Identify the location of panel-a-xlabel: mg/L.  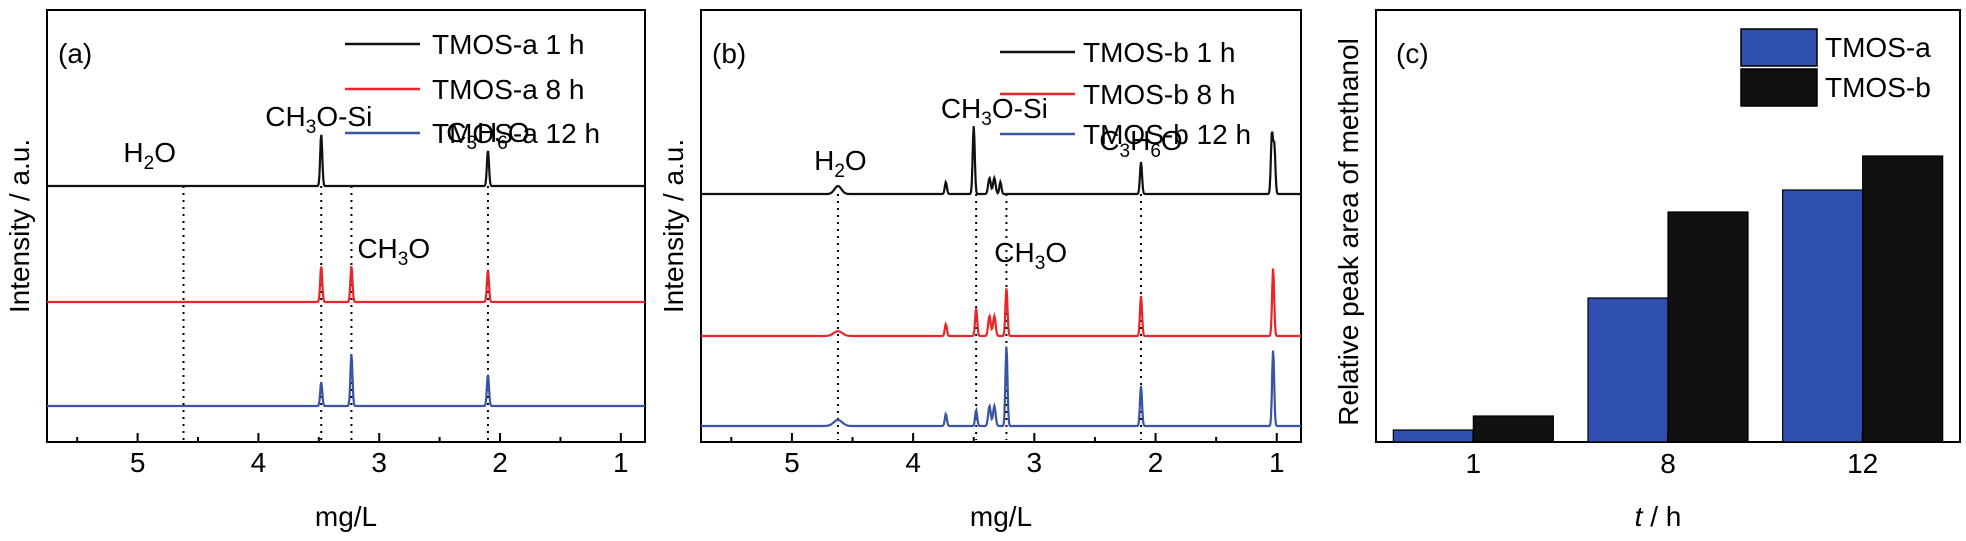
(346, 516).